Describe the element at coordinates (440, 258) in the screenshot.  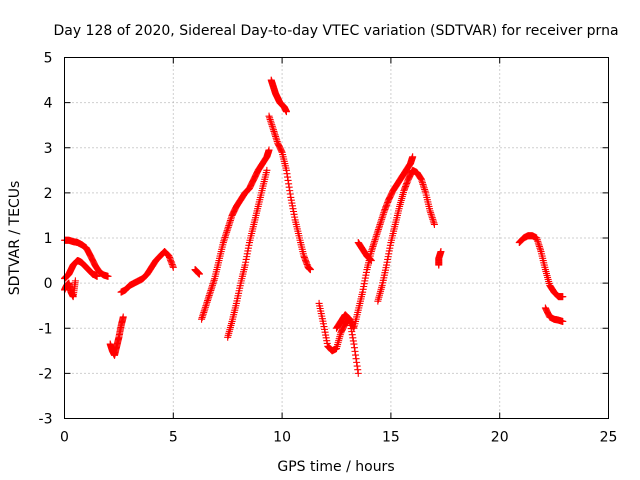
I see `series-arc15` at that location.